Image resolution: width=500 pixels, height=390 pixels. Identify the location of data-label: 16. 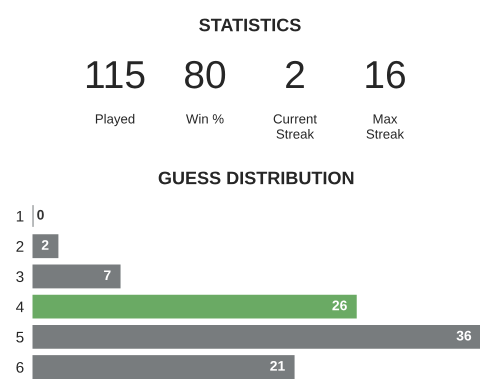
(385, 74).